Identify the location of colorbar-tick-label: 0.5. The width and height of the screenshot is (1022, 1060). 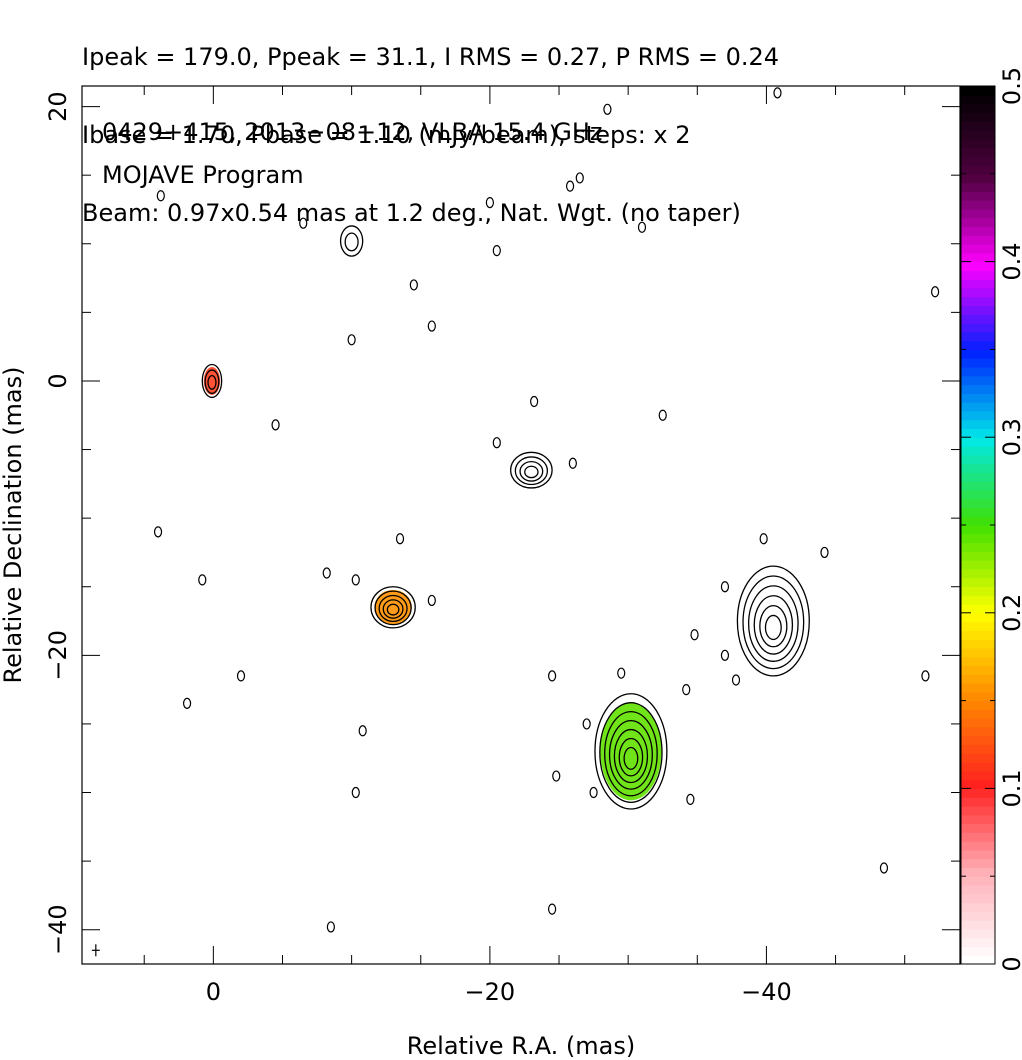
(1010, 86).